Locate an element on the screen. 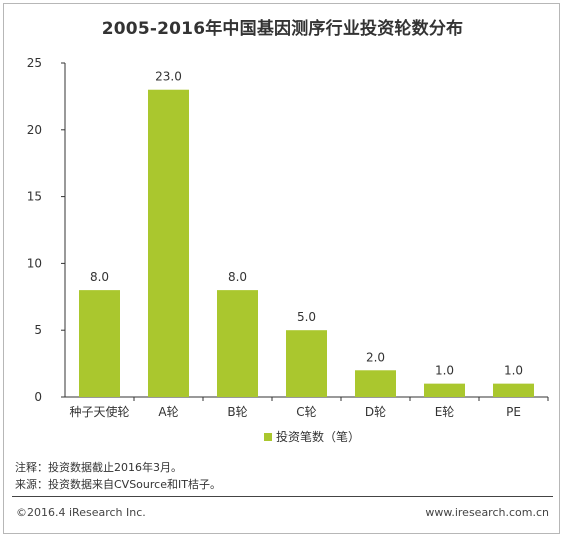 This screenshot has width=565, height=539. legend-label: 投资笔数（笔） is located at coordinates (318, 436).